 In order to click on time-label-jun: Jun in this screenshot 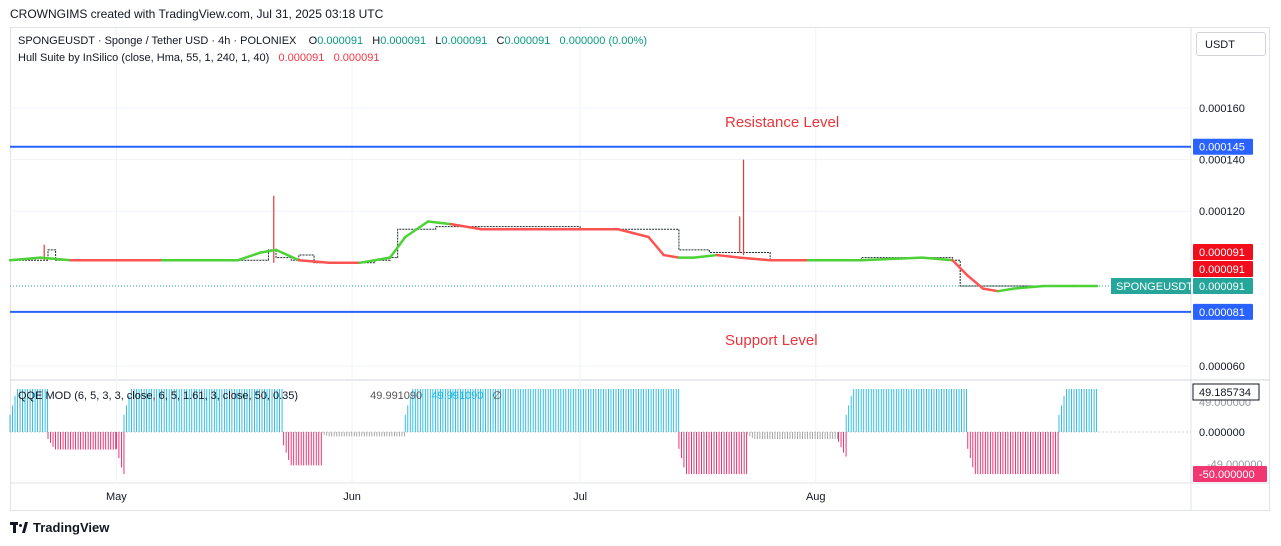, I will do `click(352, 497)`.